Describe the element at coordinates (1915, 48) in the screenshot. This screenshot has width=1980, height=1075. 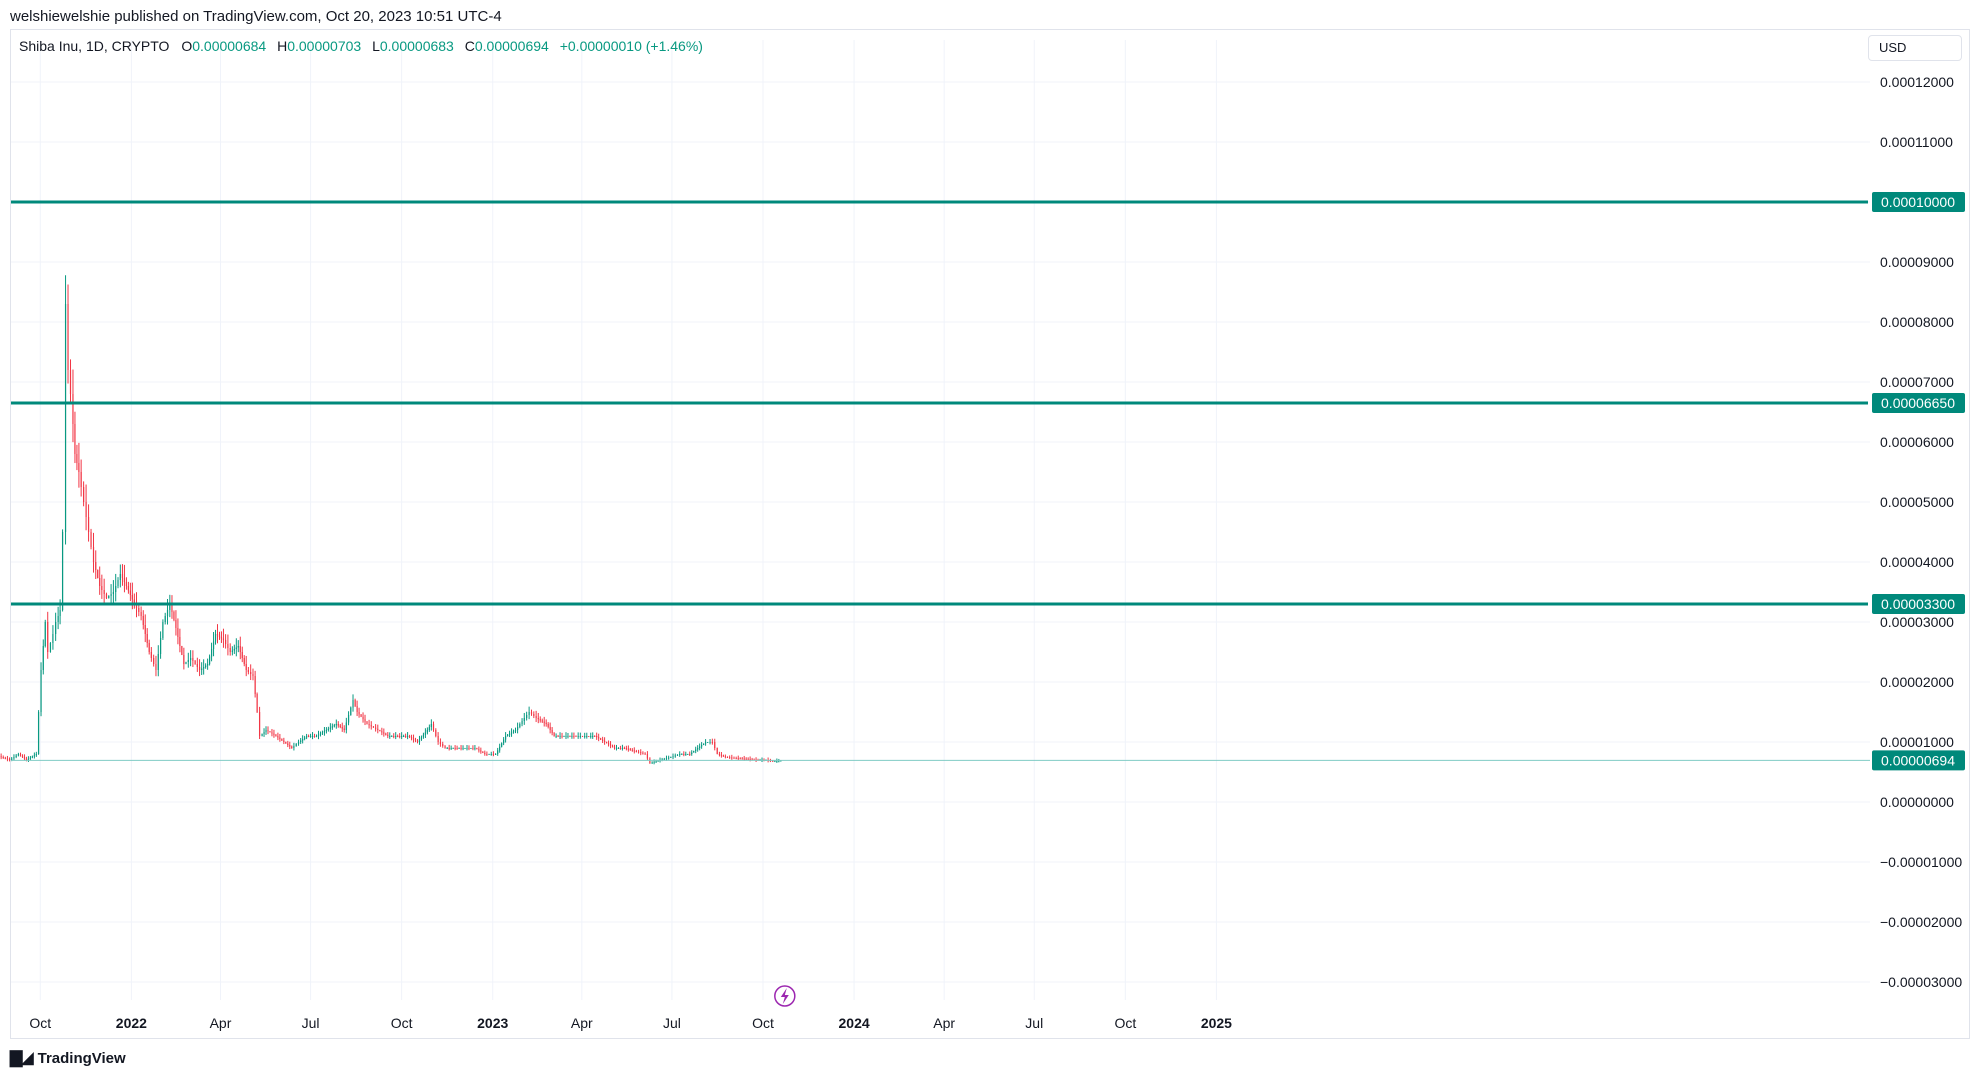
I see `currency-button: USD` at that location.